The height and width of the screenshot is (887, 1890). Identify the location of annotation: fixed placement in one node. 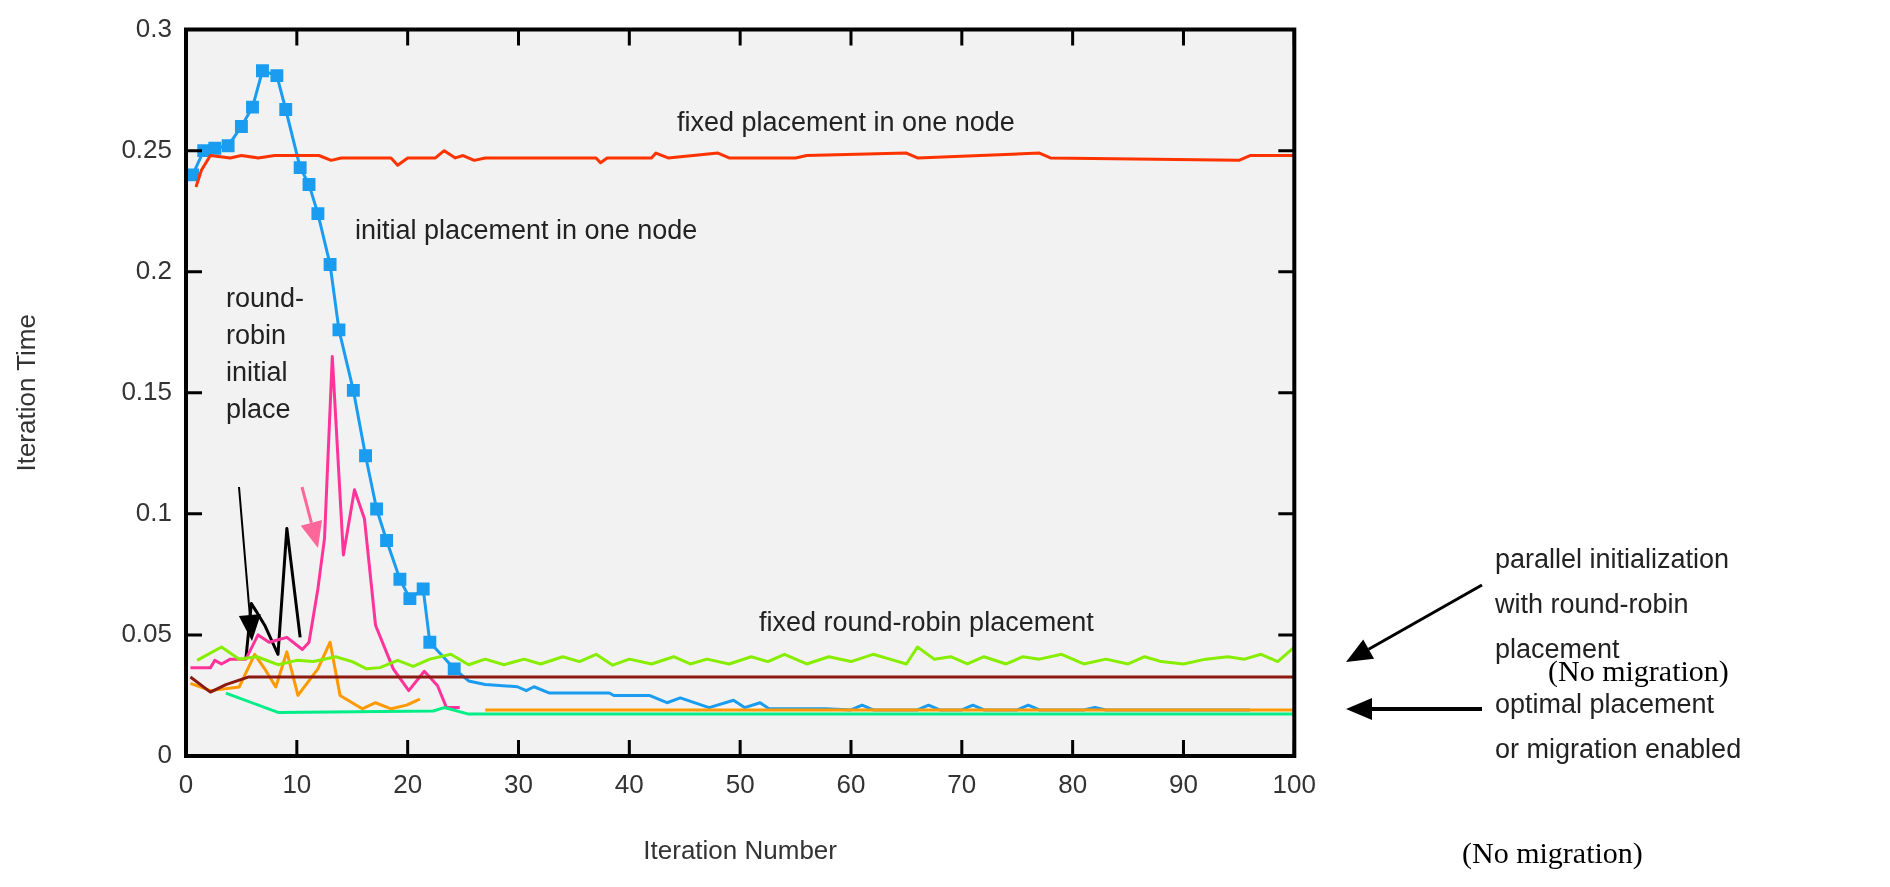
(846, 122).